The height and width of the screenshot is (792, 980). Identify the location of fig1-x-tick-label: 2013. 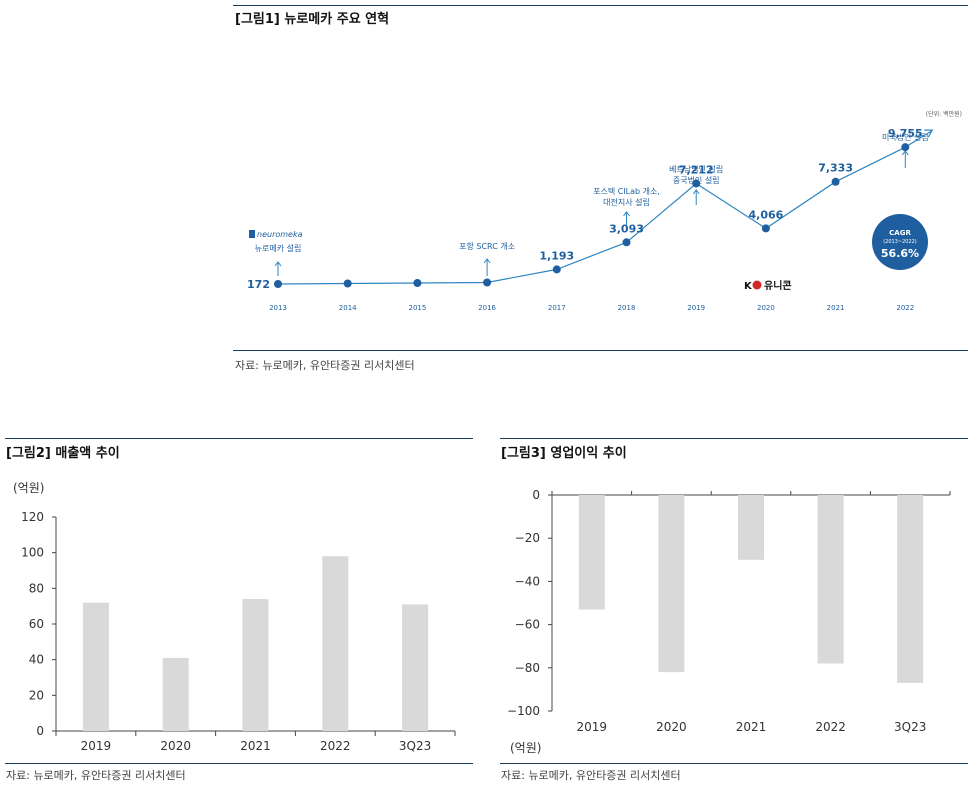
(278, 308).